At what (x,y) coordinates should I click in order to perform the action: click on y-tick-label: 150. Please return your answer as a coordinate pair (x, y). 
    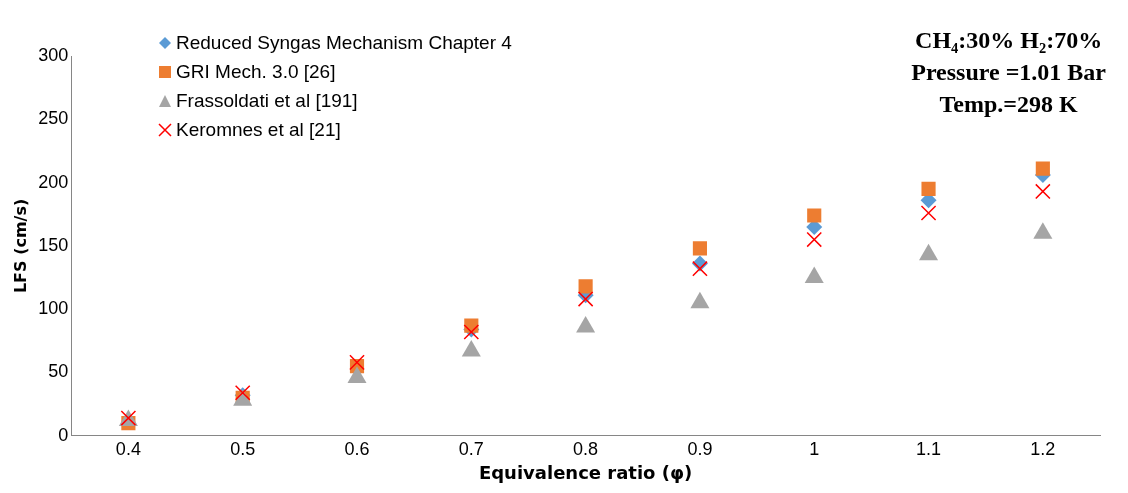
    Looking at the image, I should click on (53, 244).